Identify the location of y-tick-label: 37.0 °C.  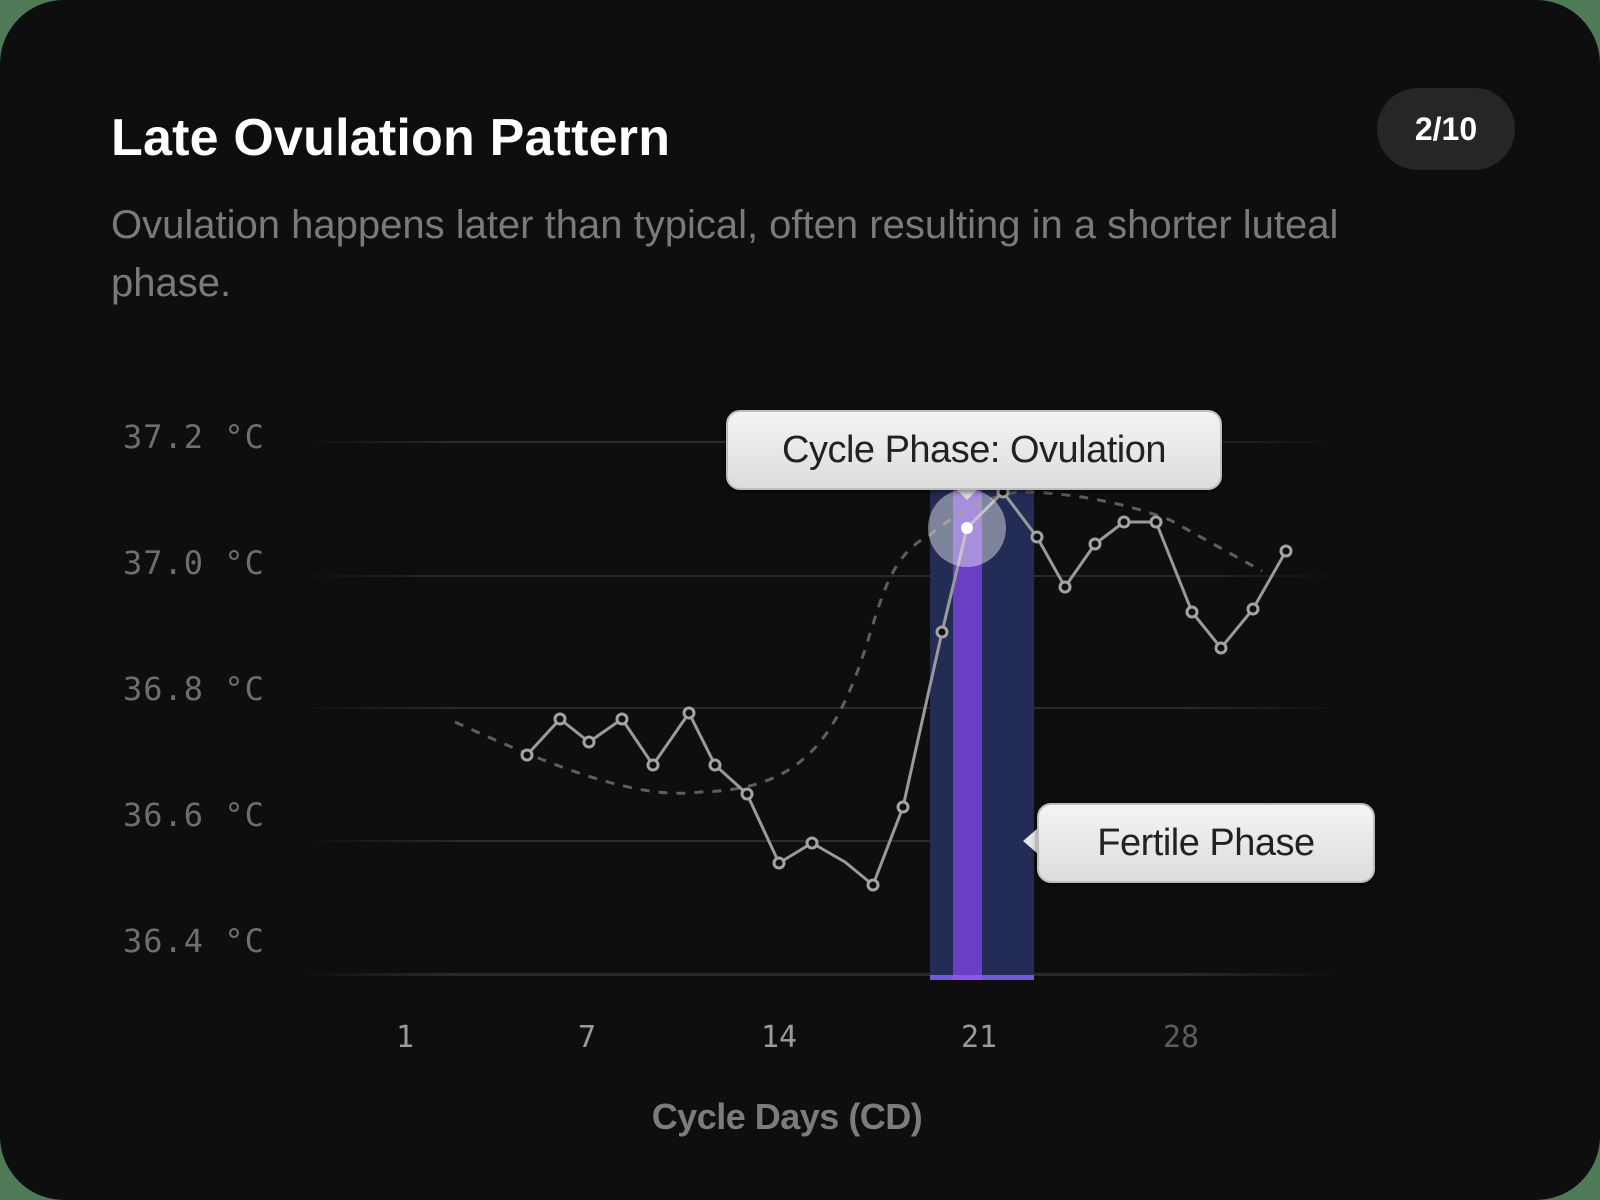
(194, 563).